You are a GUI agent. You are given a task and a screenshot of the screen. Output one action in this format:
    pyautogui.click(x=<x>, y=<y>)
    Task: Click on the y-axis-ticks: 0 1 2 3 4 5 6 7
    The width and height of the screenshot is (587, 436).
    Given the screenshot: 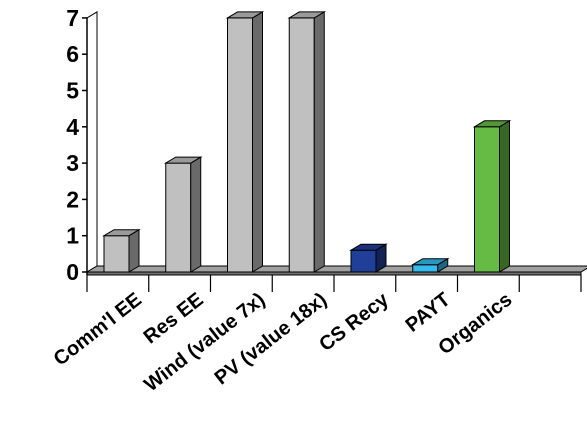 What is the action you would take?
    pyautogui.click(x=77, y=145)
    